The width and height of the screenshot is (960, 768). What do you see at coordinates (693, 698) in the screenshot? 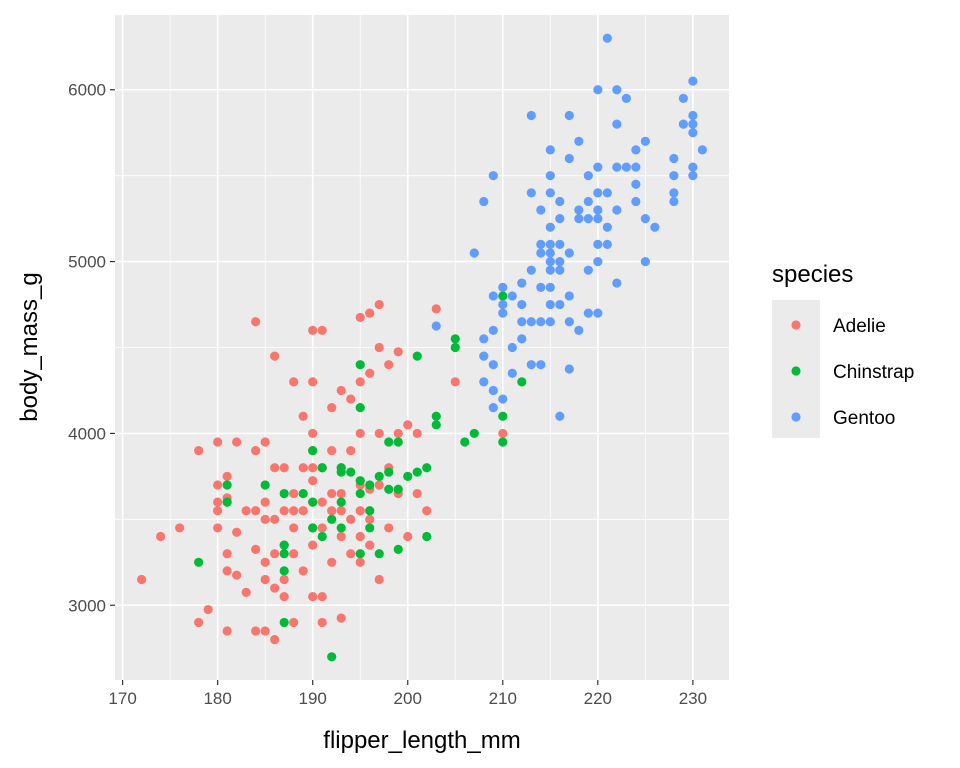
I see `x-tick-label: 230` at bounding box center [693, 698].